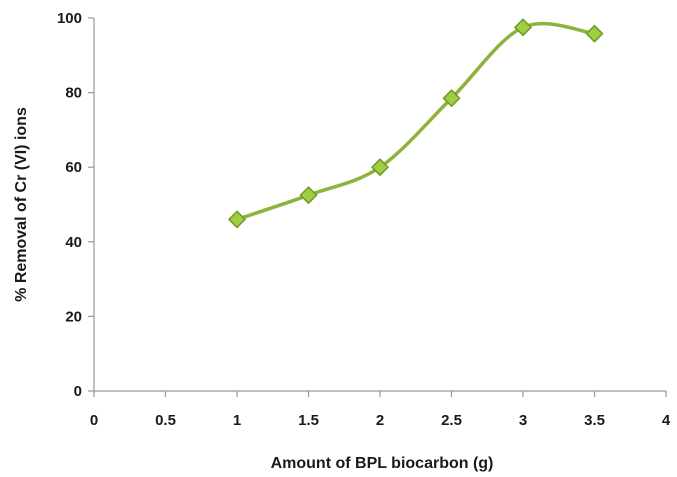  What do you see at coordinates (382, 463) in the screenshot?
I see `x-axis-title: Amount of BPL biocarbon (g)` at bounding box center [382, 463].